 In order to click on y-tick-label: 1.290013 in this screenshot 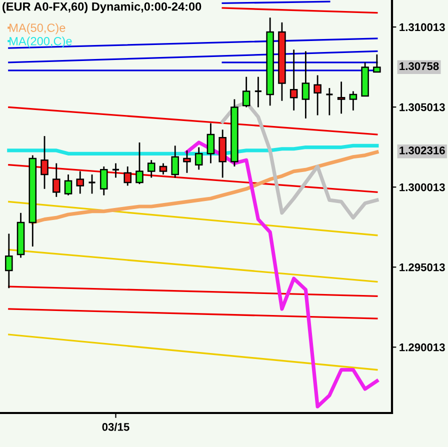, I will do `click(422, 347)`.